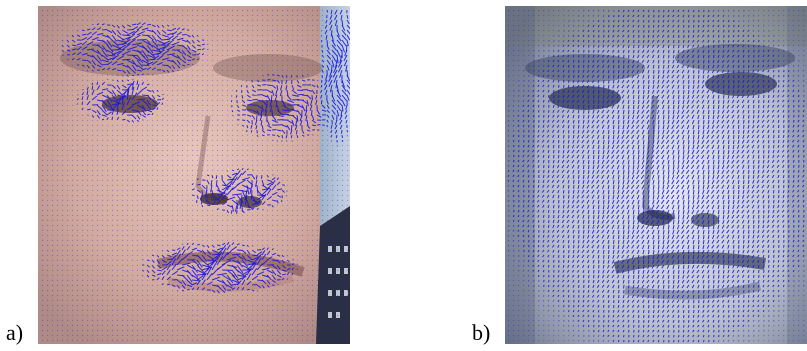  What do you see at coordinates (15, 332) in the screenshot?
I see `panel-label-a: a)` at bounding box center [15, 332].